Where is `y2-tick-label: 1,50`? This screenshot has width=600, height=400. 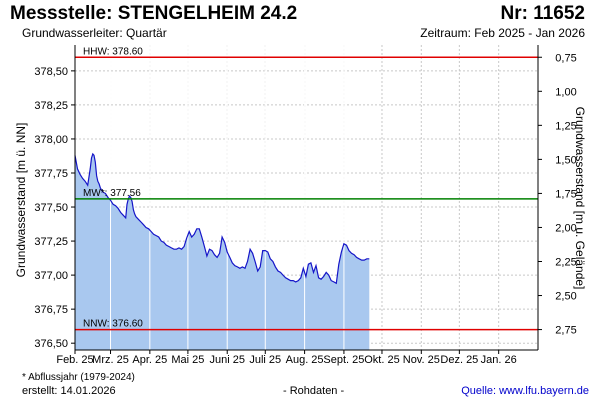
y2-tick-label: 1,50 is located at coordinates (565, 160).